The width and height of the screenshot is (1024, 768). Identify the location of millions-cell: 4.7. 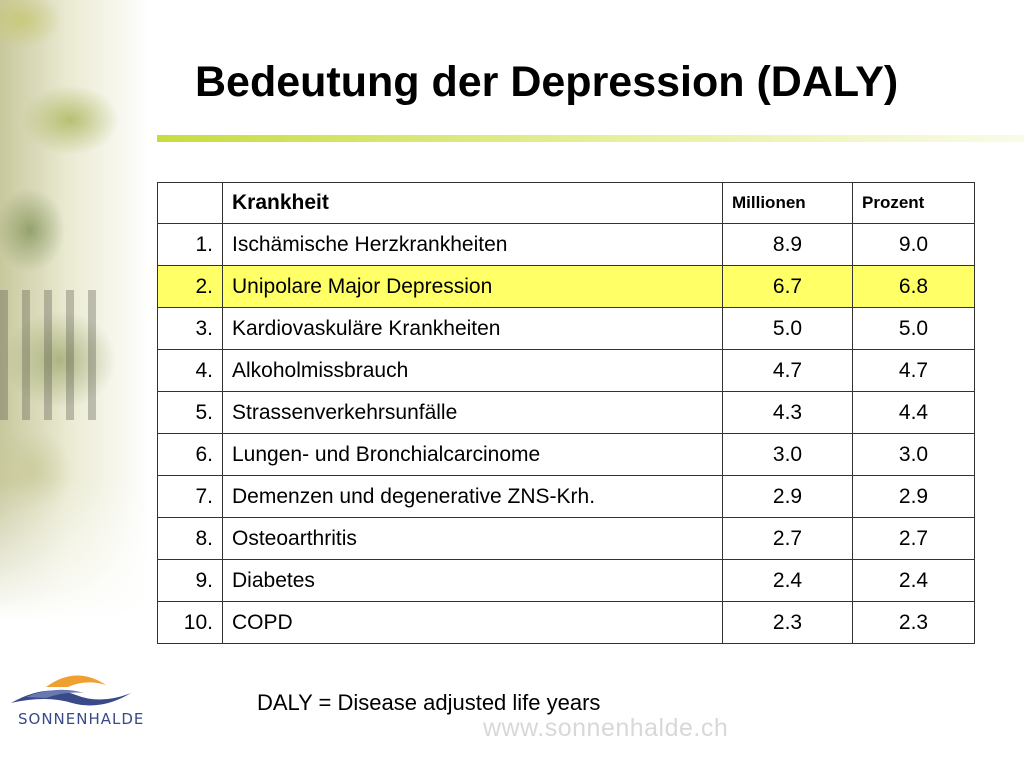
(787, 370).